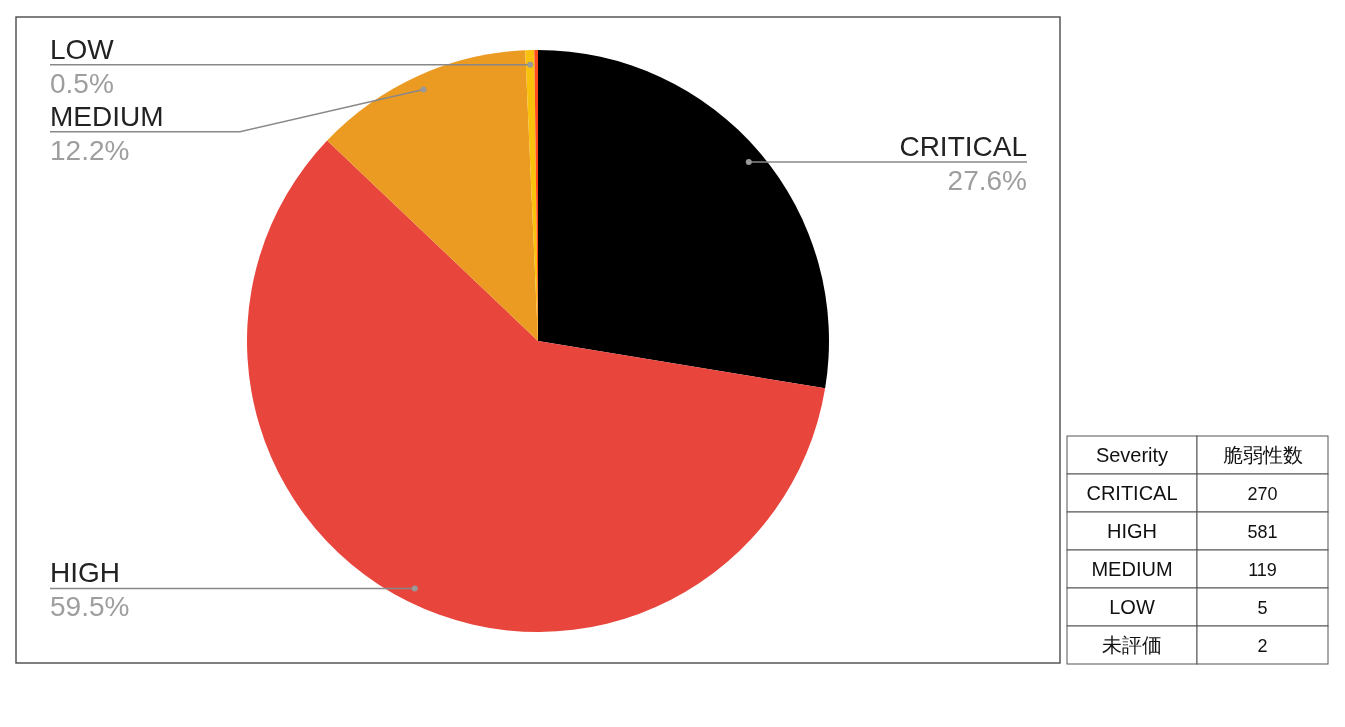  What do you see at coordinates (107, 116) in the screenshot?
I see `slice-label: MEDIUM` at bounding box center [107, 116].